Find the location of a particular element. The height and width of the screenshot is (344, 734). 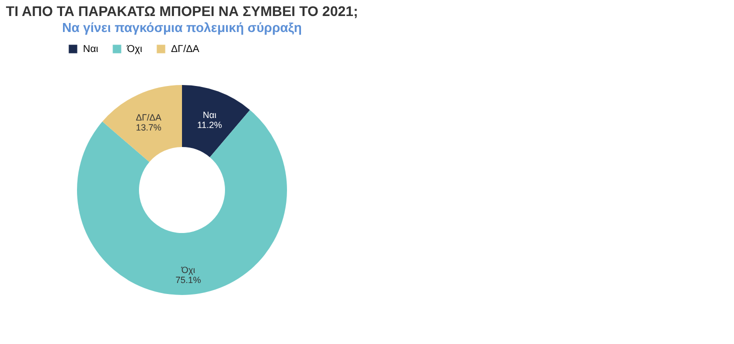

slice-label: ΔΓ/ΔΑ is located at coordinates (149, 117).